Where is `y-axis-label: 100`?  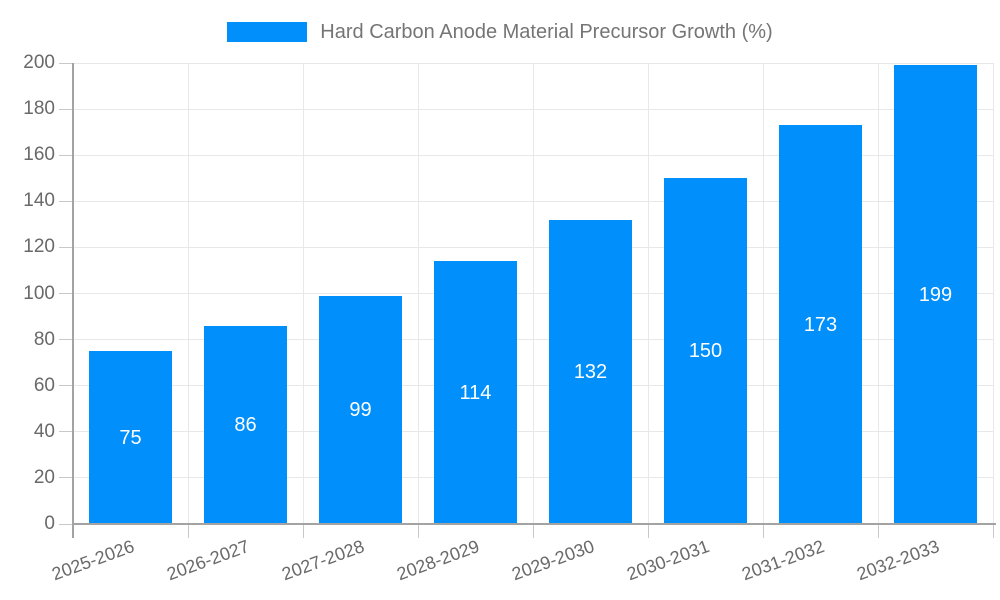 y-axis-label: 100 is located at coordinates (39, 293).